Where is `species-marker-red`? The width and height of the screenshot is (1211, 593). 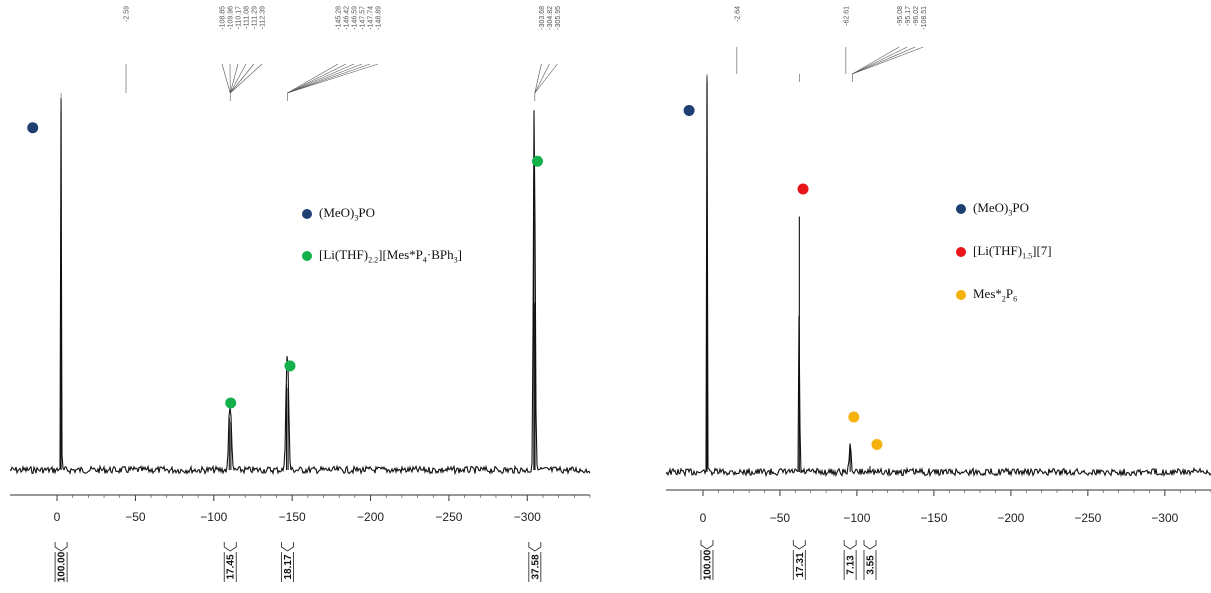
species-marker-red is located at coordinates (803, 189).